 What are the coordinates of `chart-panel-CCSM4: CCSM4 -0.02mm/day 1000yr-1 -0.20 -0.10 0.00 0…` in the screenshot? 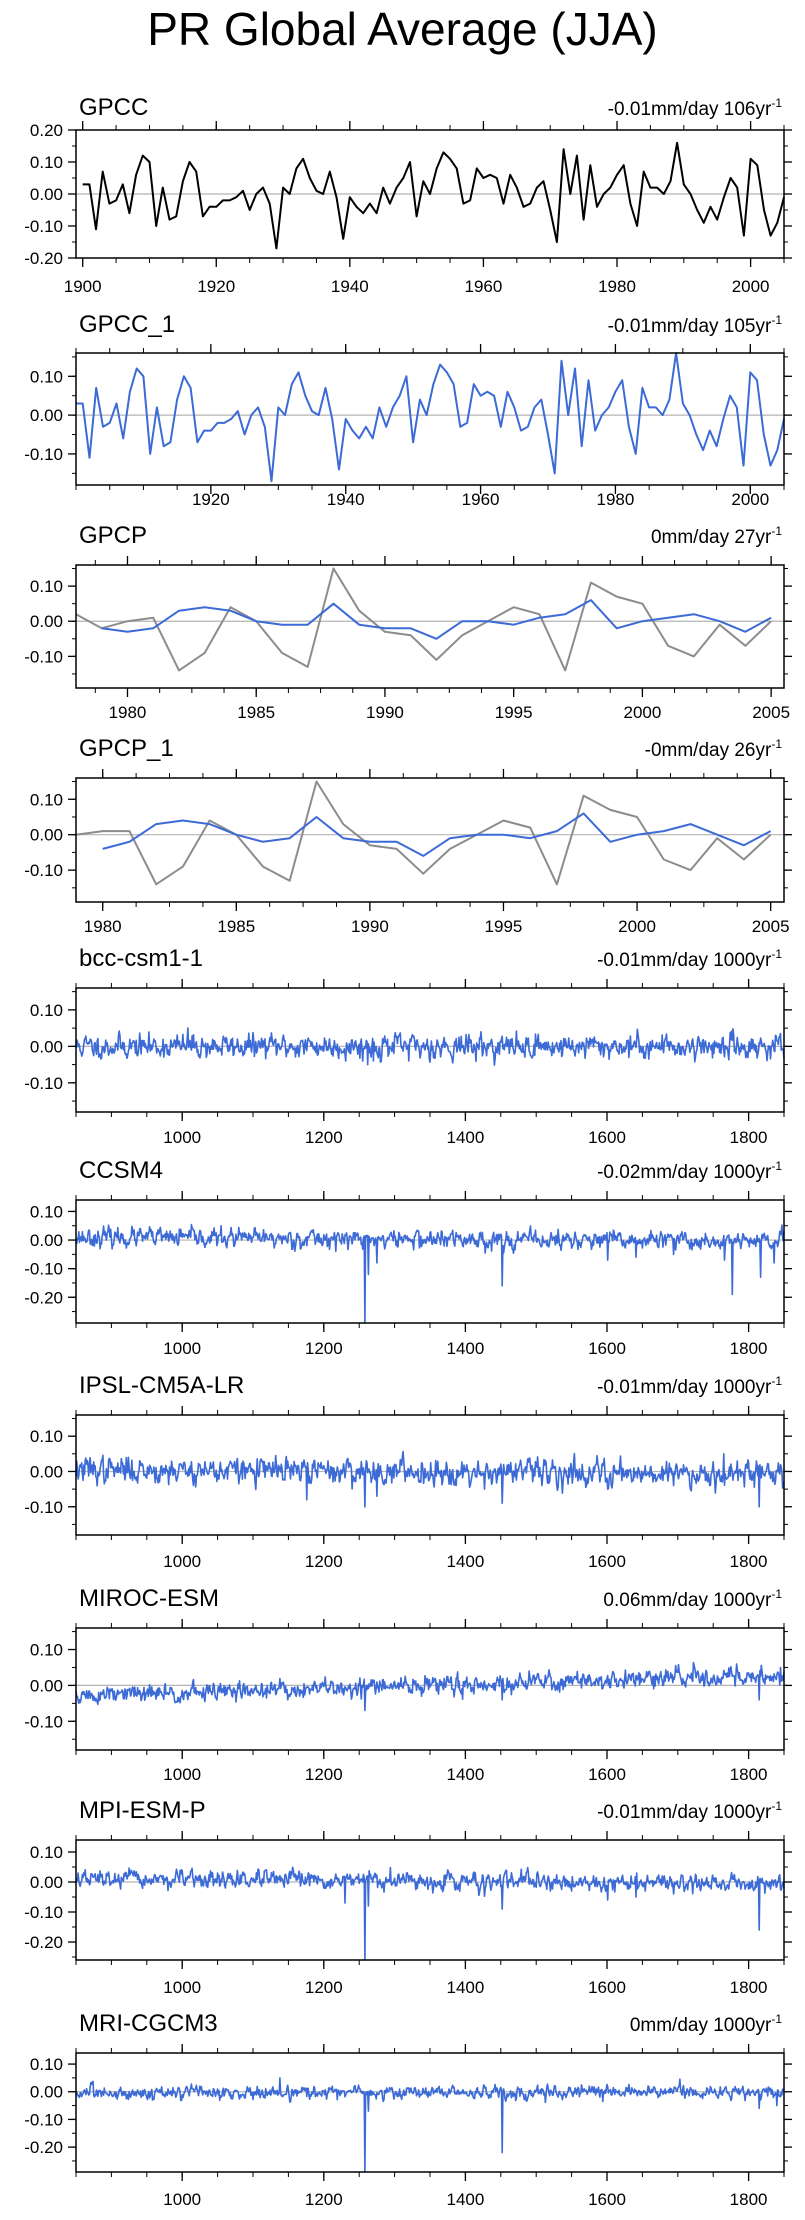 It's located at (408, 1257).